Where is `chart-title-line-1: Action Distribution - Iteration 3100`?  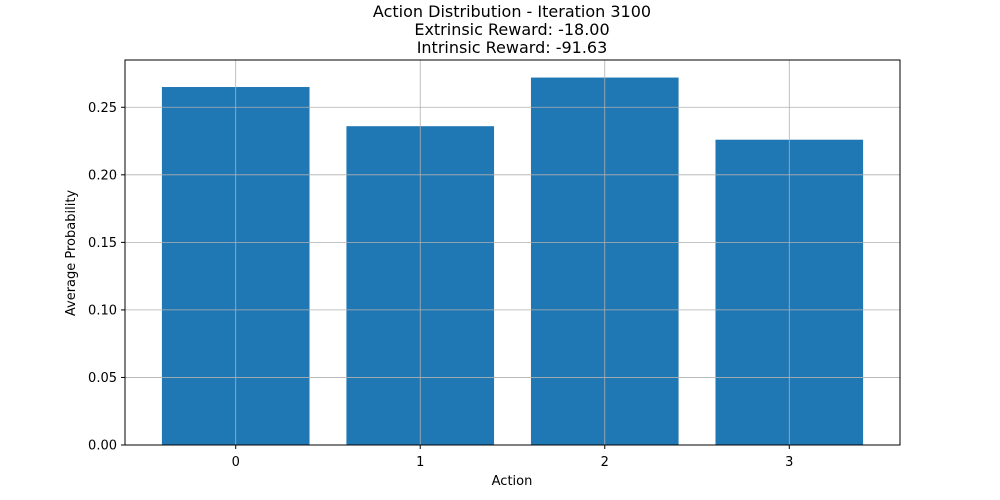 chart-title-line-1: Action Distribution - Iteration 3100 is located at coordinates (512, 11).